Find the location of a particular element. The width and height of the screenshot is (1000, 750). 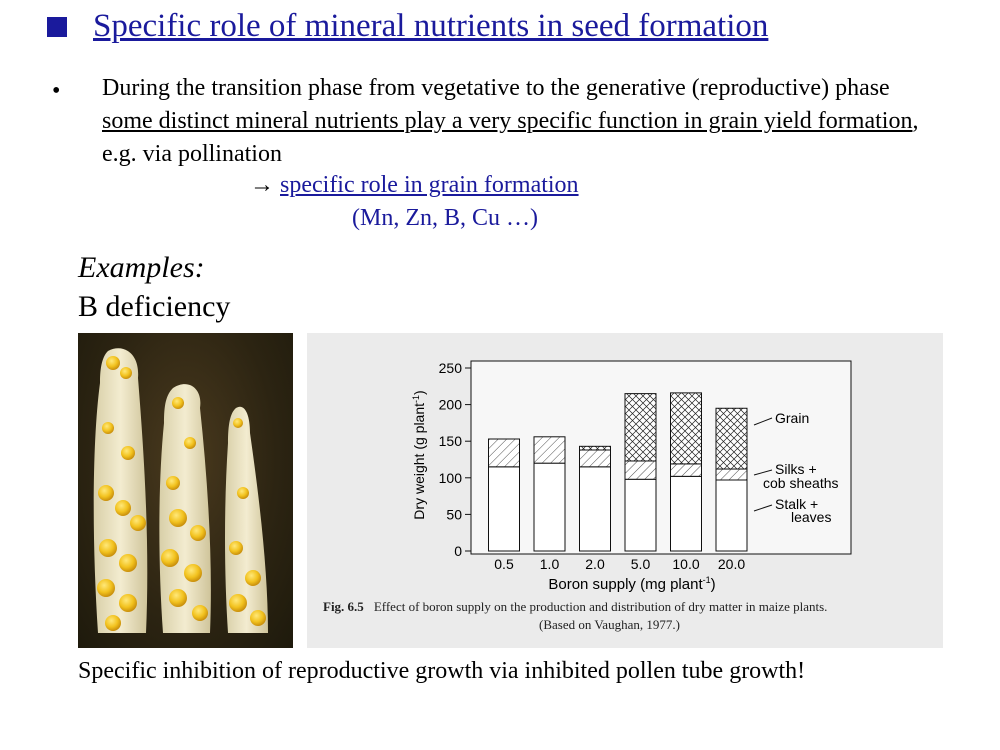

intro-text-part2: , e.g. via pollination is located at coordinates (510, 137).